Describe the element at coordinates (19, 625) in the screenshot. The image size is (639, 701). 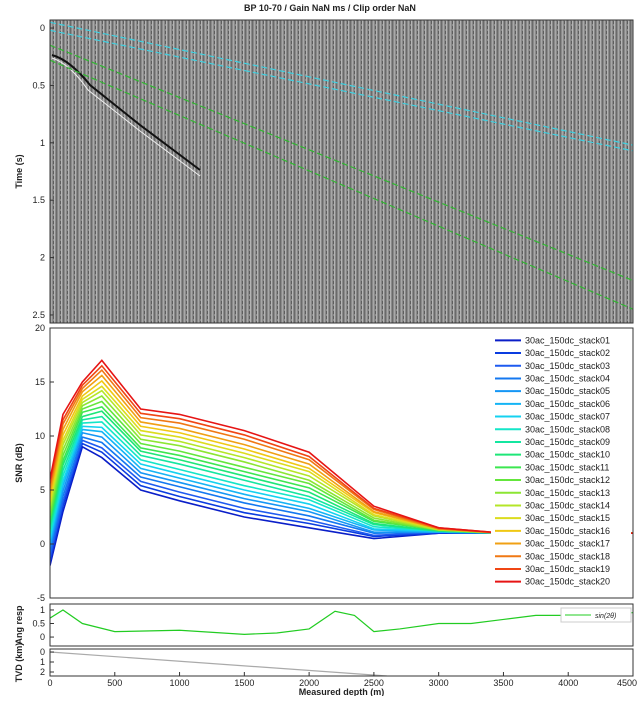
I see `y-axis-label: Ang resp` at that location.